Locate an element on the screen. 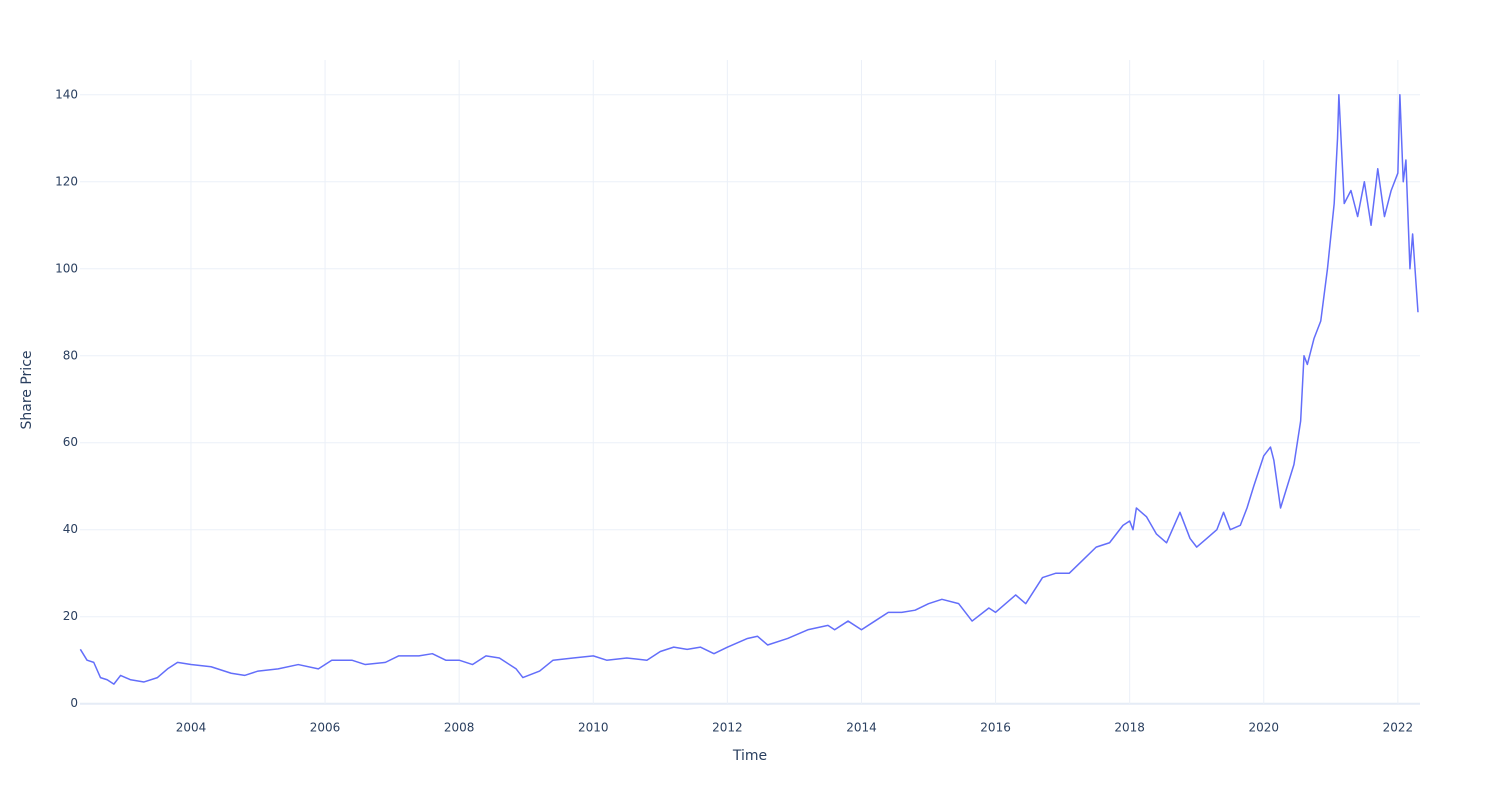  x-tick-label: 2014 is located at coordinates (861, 728).